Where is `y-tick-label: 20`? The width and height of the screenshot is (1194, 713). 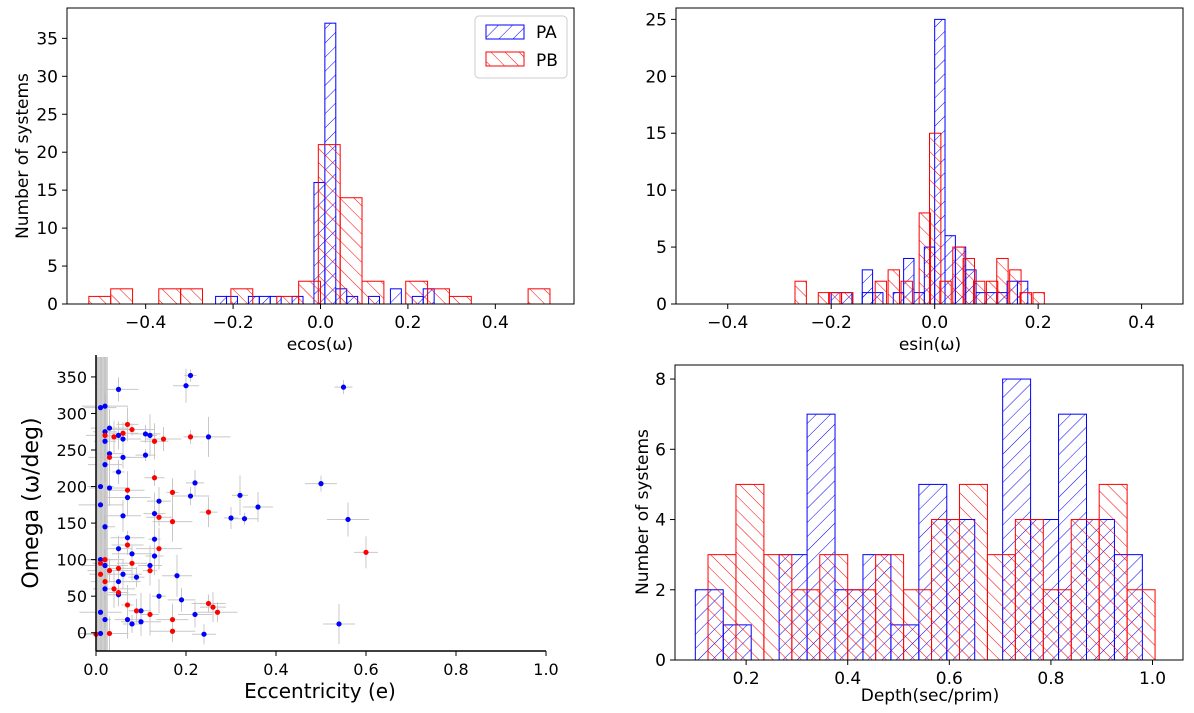 y-tick-label: 20 is located at coordinates (656, 77).